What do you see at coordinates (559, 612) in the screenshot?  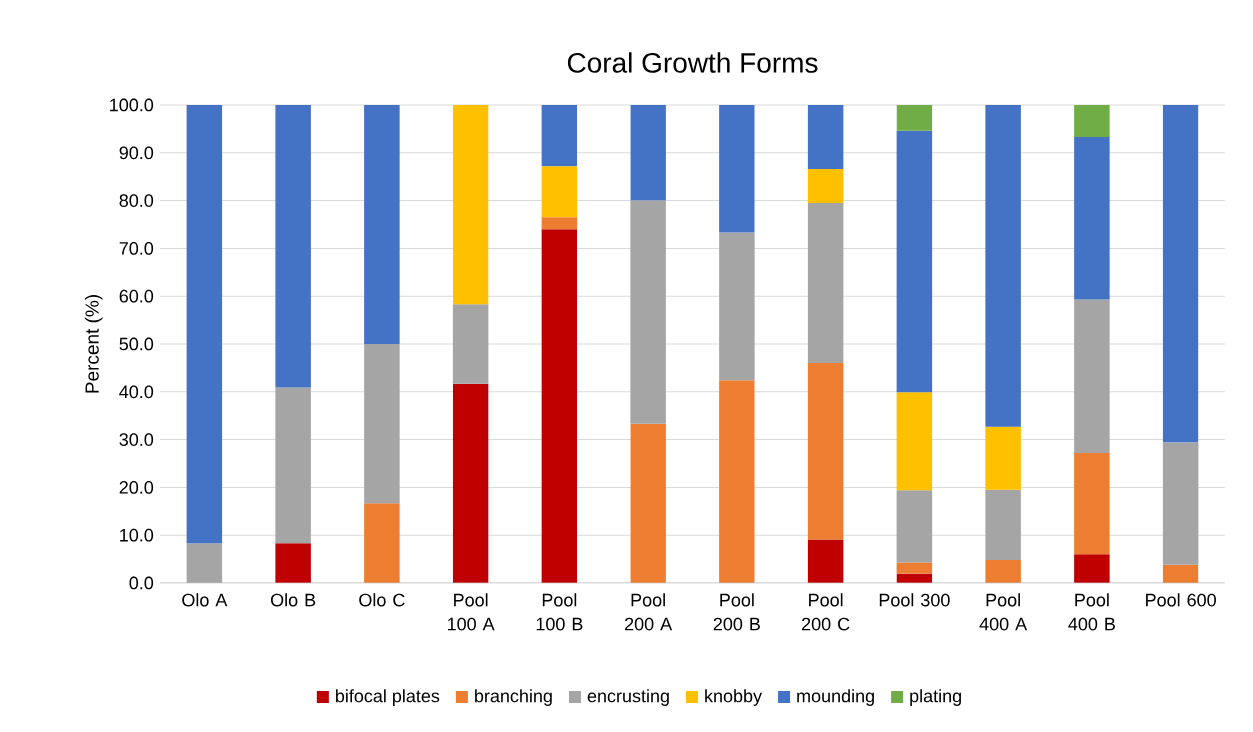 I see `x-tick-label: Pool 100 B` at bounding box center [559, 612].